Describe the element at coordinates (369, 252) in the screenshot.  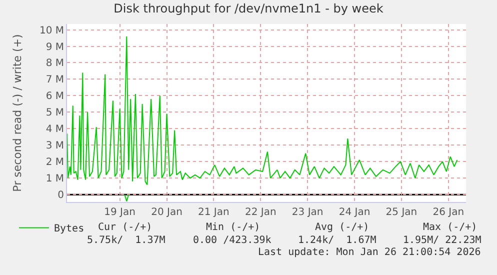
I see `text: Last update: Mon Jan 26 21:00:54 2026` at that location.